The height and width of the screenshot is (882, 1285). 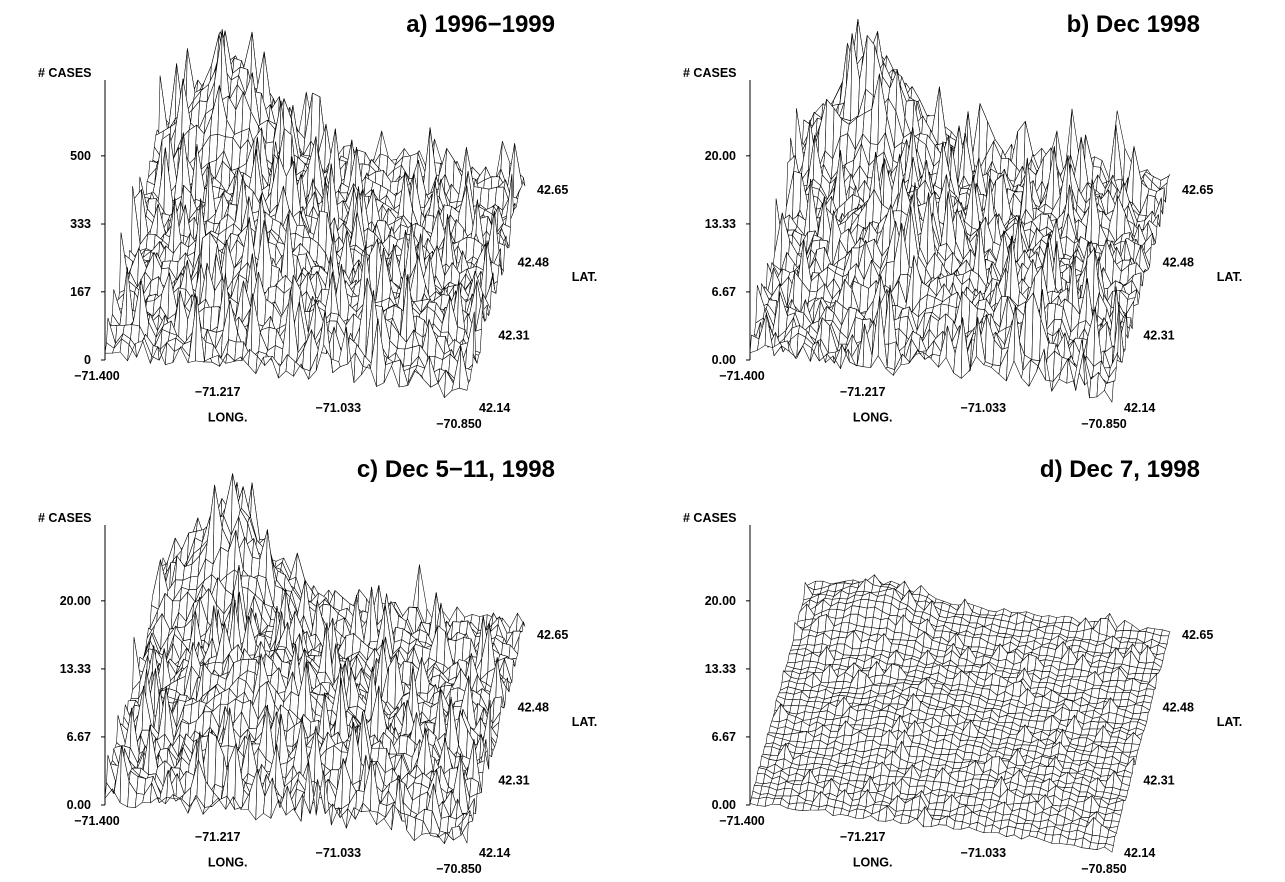 I want to click on z-tick-label: 6.67, so click(x=724, y=292).